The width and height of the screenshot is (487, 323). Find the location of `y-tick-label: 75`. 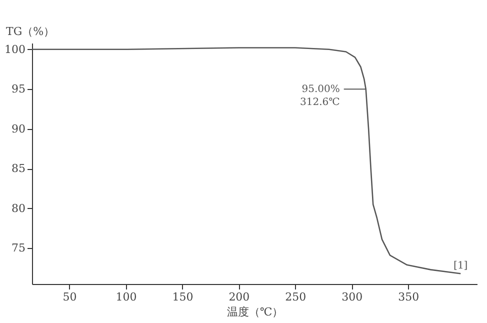

y-tick-label: 75 is located at coordinates (19, 248).